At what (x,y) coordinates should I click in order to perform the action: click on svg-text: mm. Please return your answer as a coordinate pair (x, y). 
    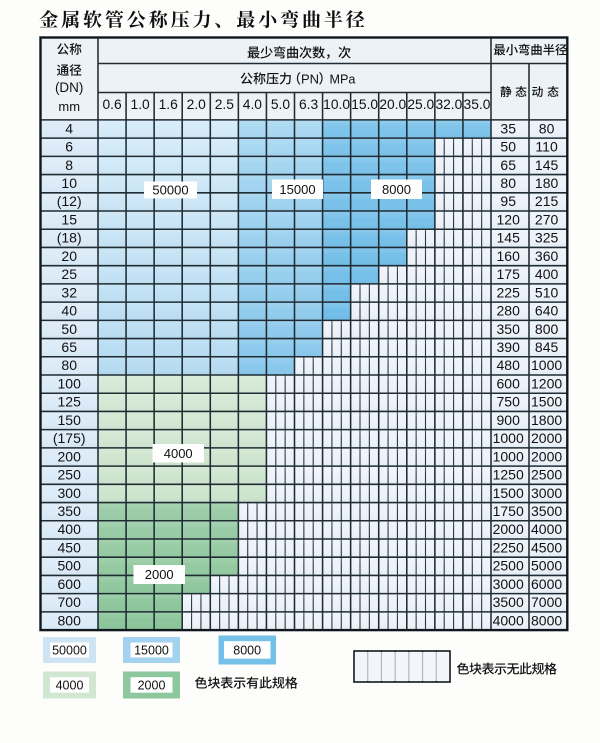
    Looking at the image, I should click on (69, 106).